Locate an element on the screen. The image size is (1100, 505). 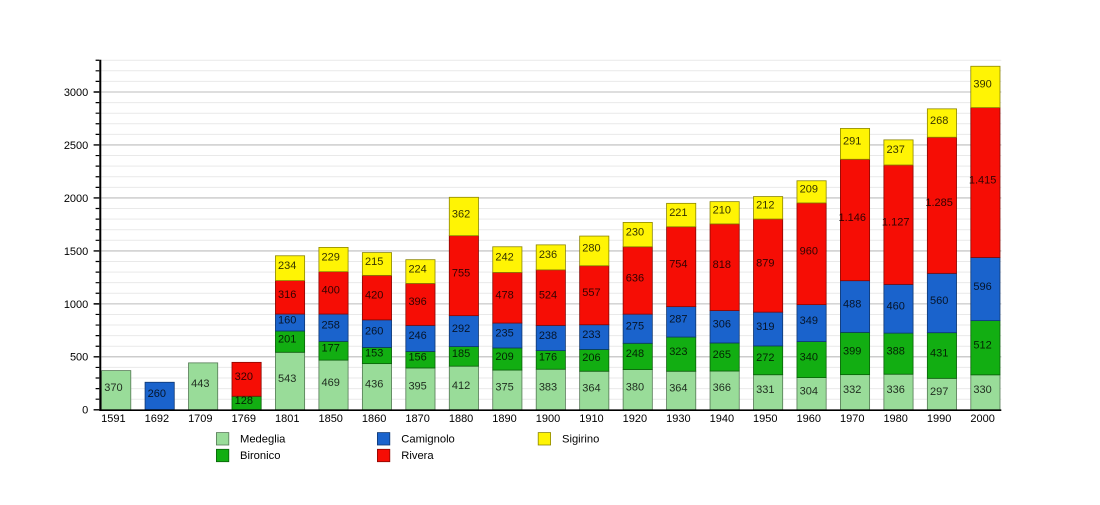
svg-text: 330 is located at coordinates (982, 390).